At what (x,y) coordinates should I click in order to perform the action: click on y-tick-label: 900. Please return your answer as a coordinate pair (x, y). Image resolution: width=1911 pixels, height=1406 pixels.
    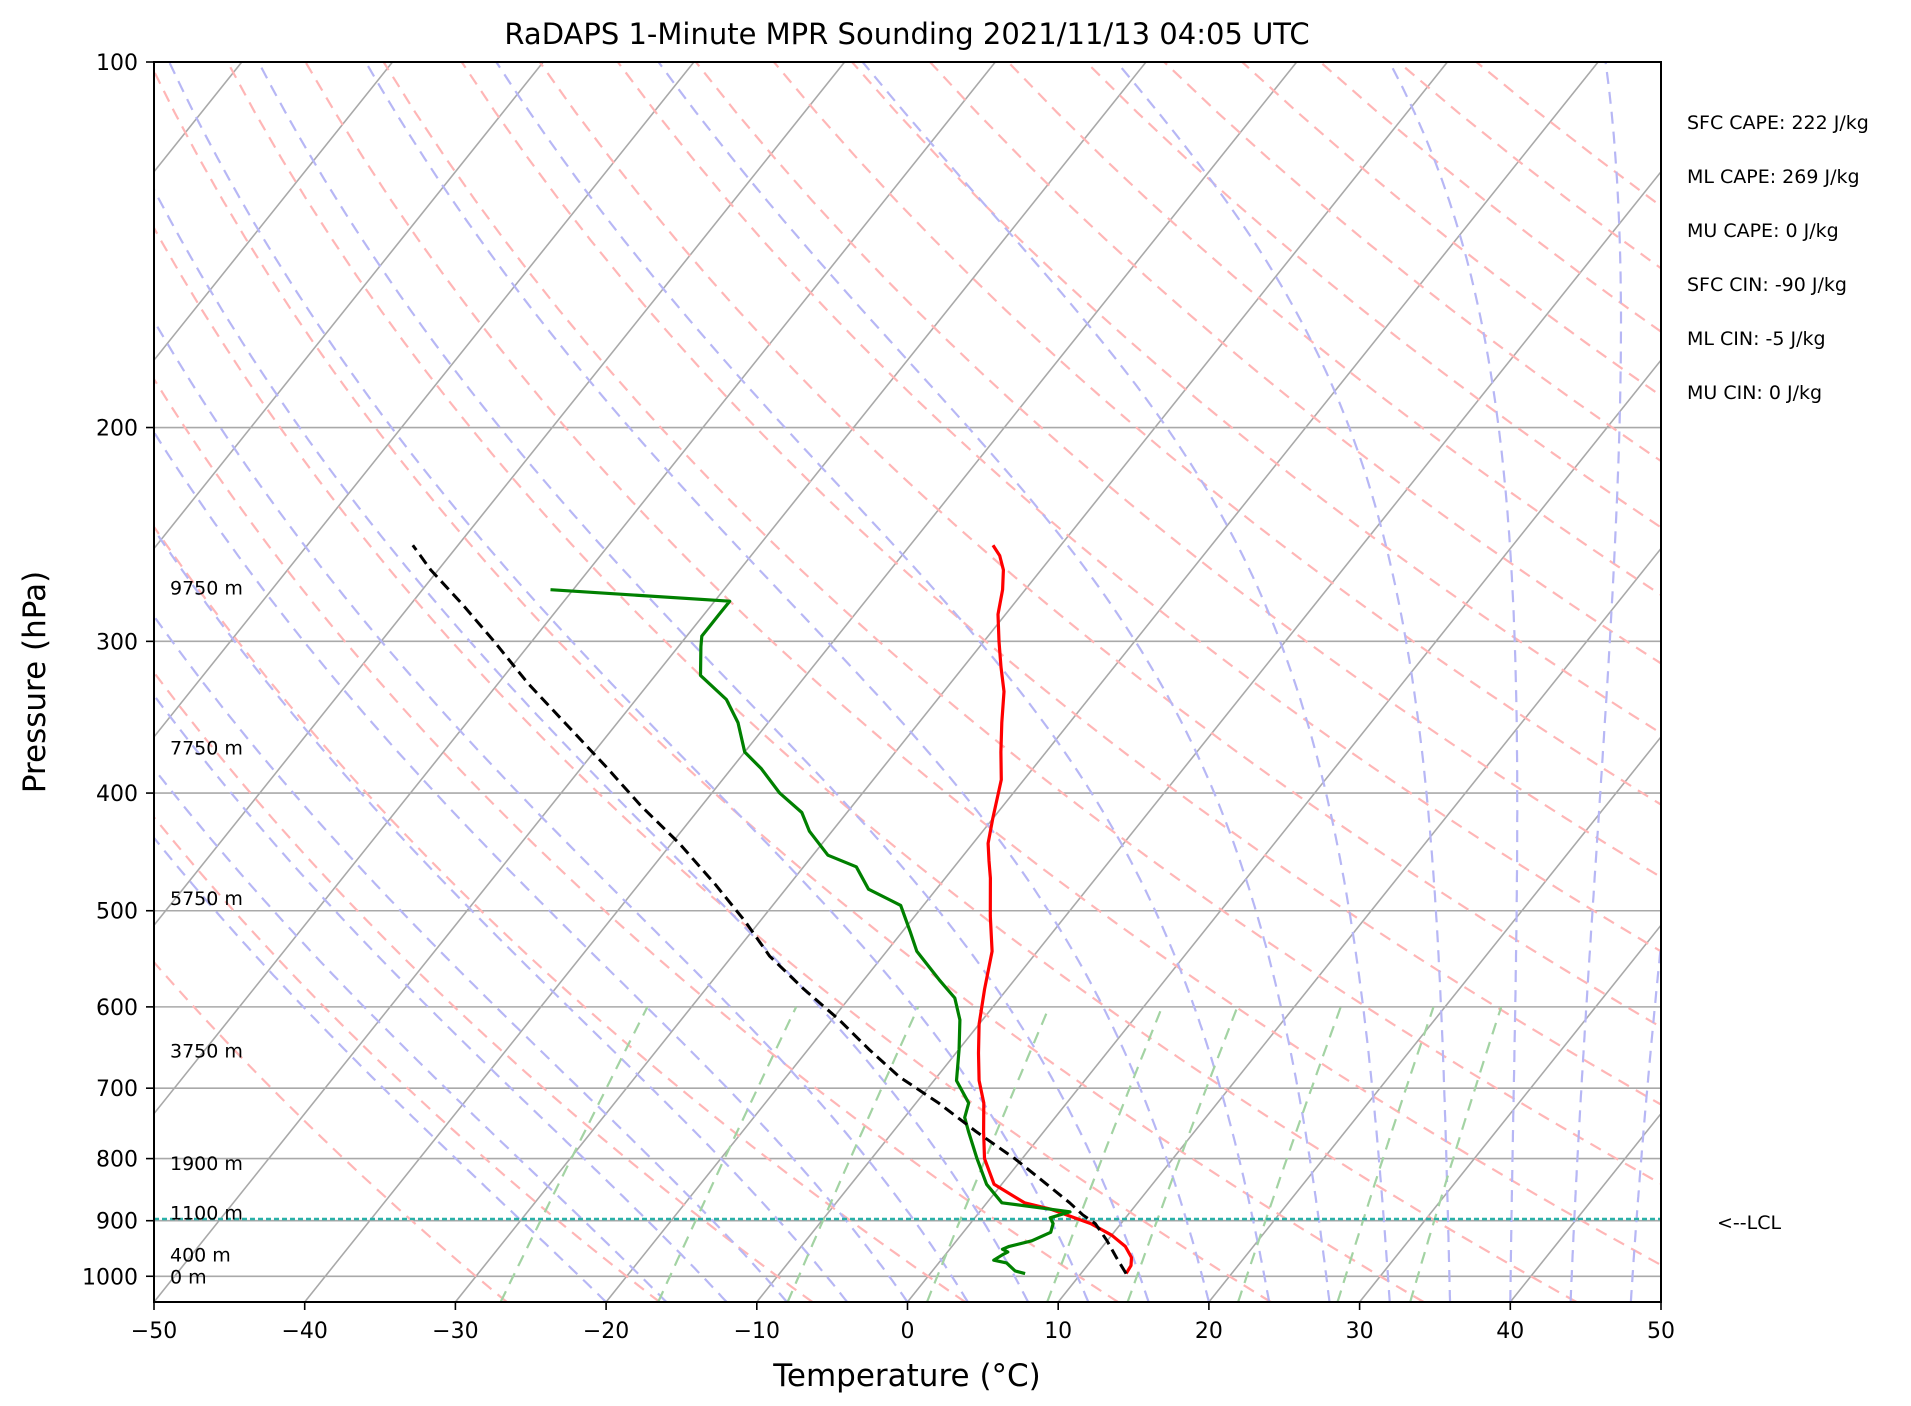
    Looking at the image, I should click on (117, 1222).